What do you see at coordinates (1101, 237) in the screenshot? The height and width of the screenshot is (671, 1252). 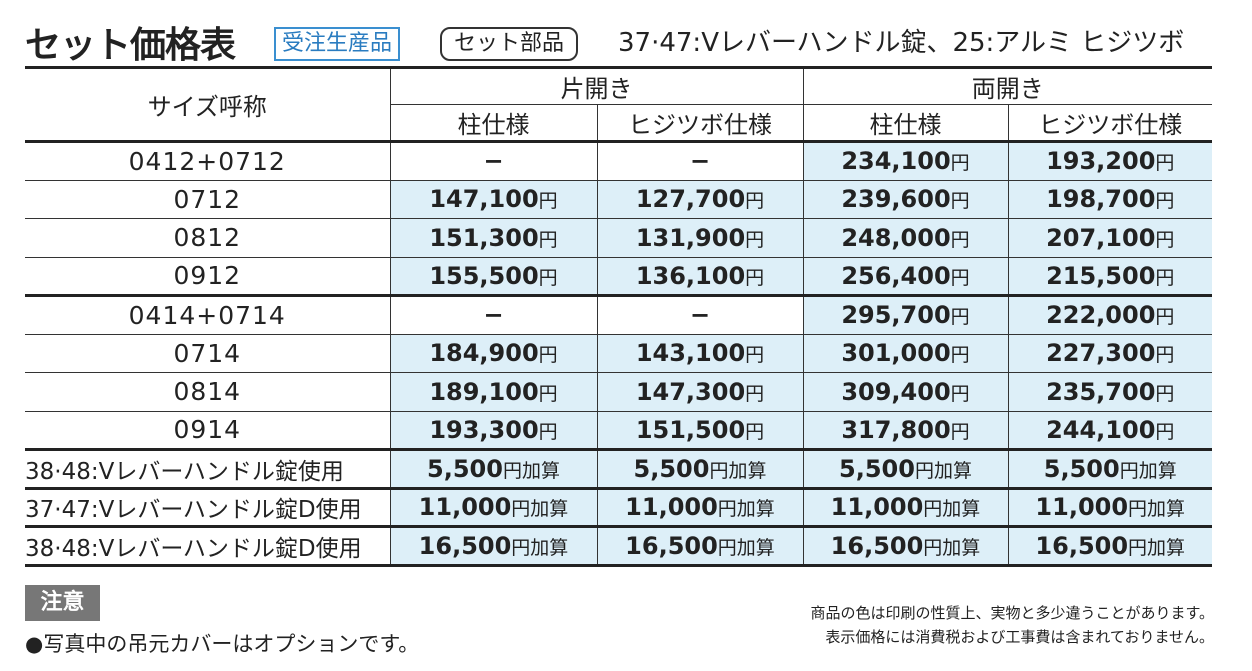 I see `amount: 207,100` at bounding box center [1101, 237].